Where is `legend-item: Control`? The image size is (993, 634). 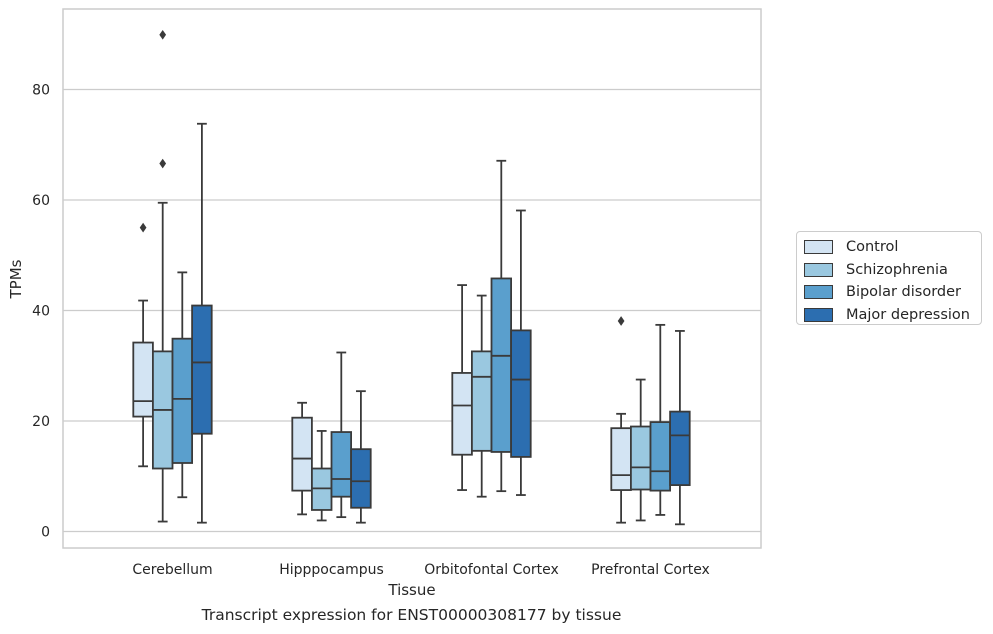 legend-item: Control is located at coordinates (892, 247).